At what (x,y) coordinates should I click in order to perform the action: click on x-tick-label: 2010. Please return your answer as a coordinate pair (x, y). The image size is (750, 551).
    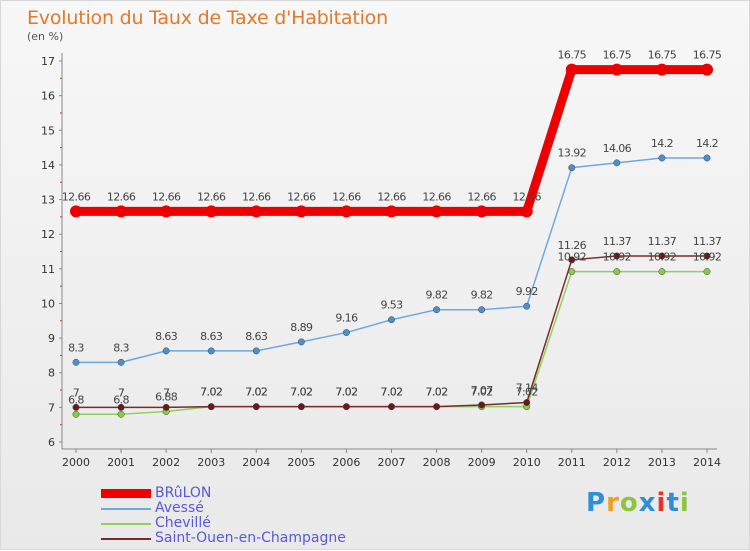
    Looking at the image, I should click on (527, 462).